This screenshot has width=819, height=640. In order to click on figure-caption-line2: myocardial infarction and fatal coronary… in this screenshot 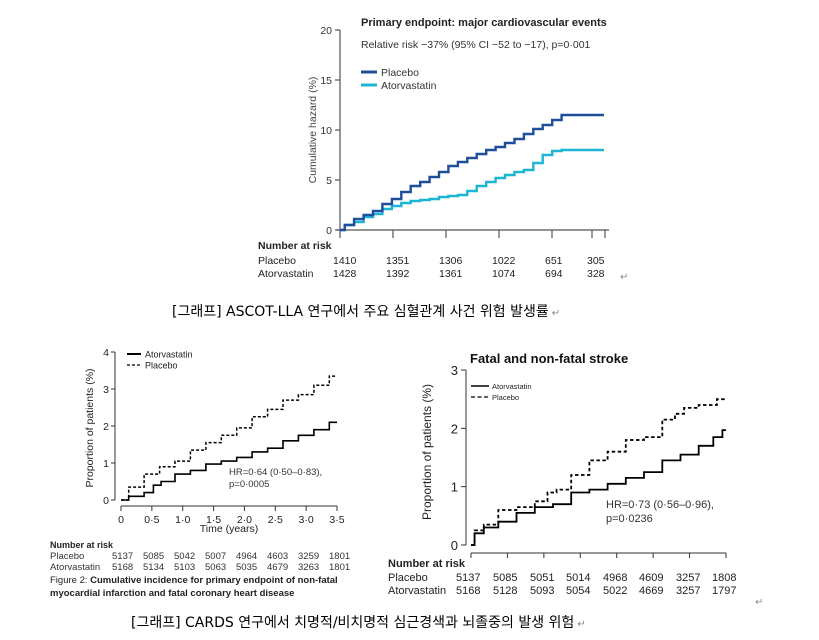, I will do `click(172, 593)`.